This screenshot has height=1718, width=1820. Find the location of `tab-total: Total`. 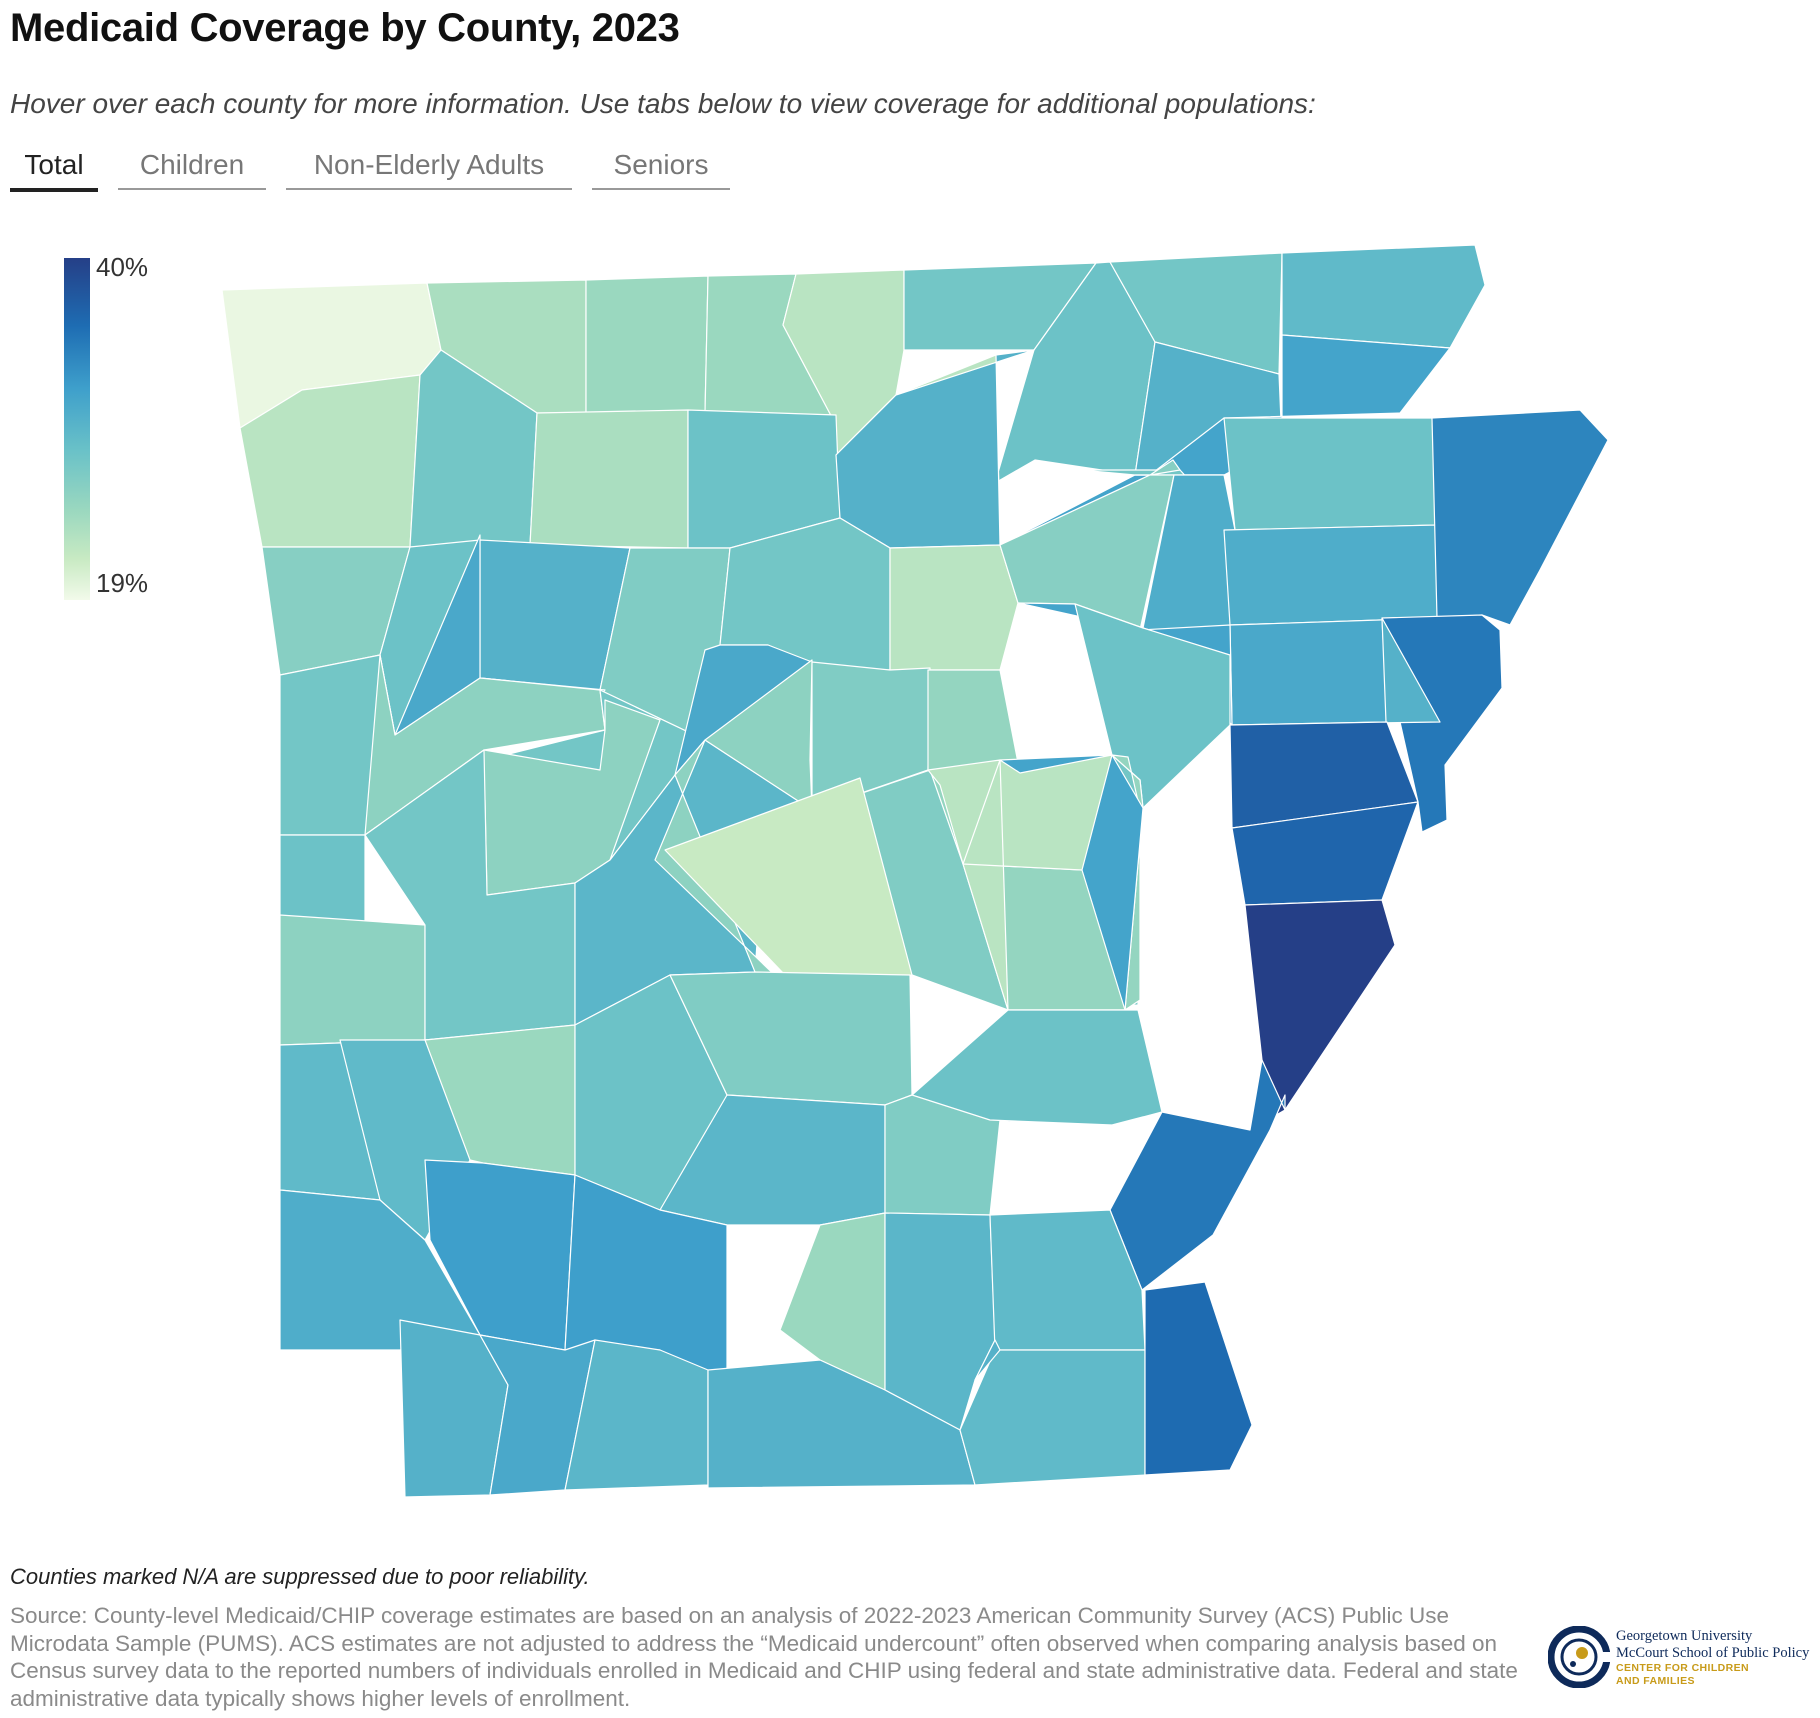

tab-total: Total is located at coordinates (54, 170).